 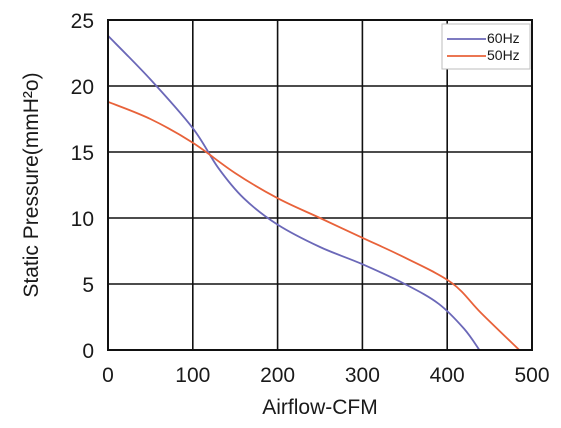 I want to click on x-tick-label: 100, so click(x=192, y=375).